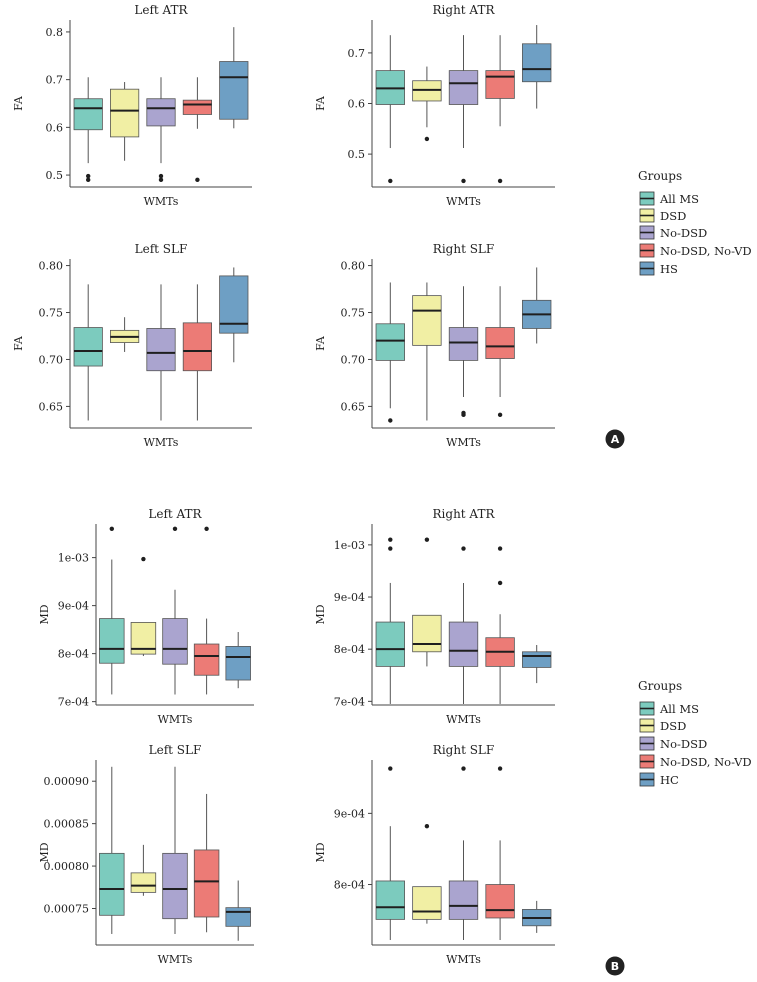 Image resolution: width=757 pixels, height=982 pixels. What do you see at coordinates (660, 176) in the screenshot?
I see `legend-a-title: Groups` at bounding box center [660, 176].